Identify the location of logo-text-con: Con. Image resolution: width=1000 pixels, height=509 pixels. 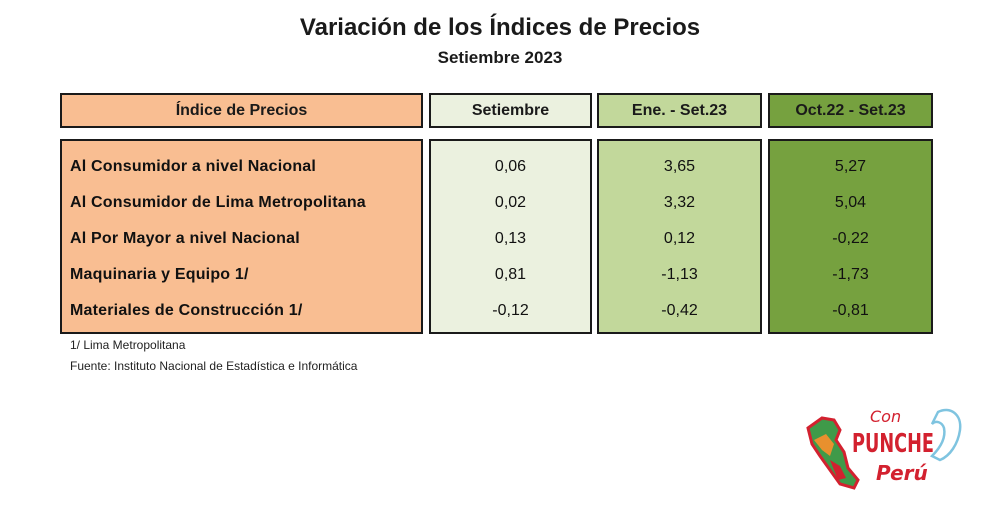
(885, 416).